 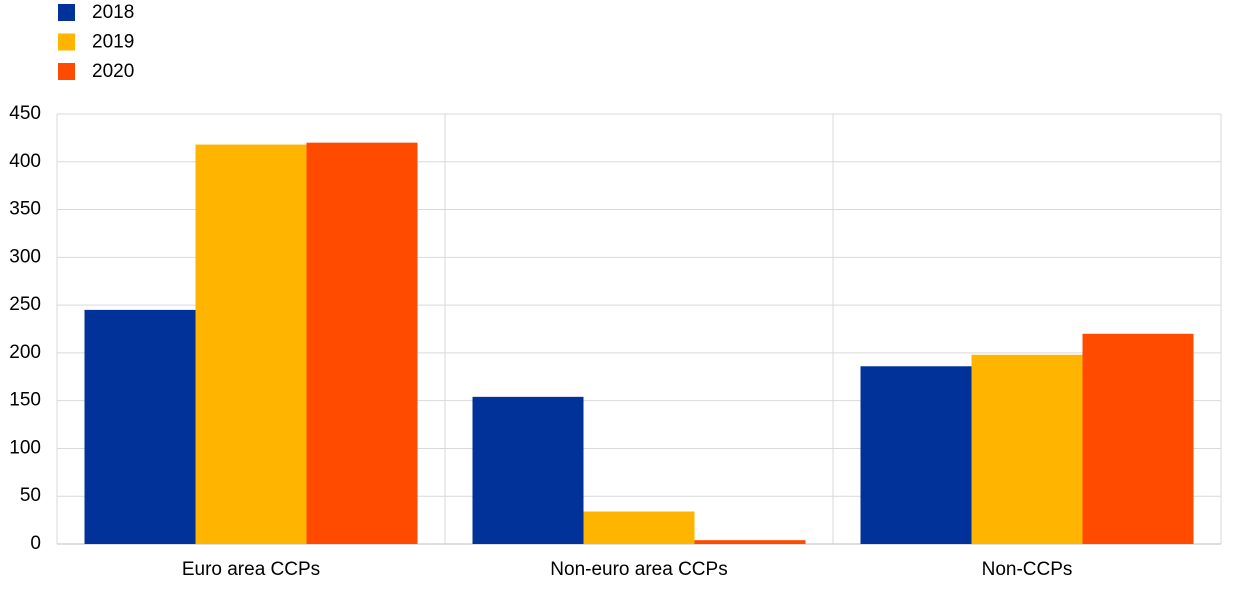 What do you see at coordinates (638, 569) in the screenshot?
I see `x-tick-label: Non-euro area CCPs` at bounding box center [638, 569].